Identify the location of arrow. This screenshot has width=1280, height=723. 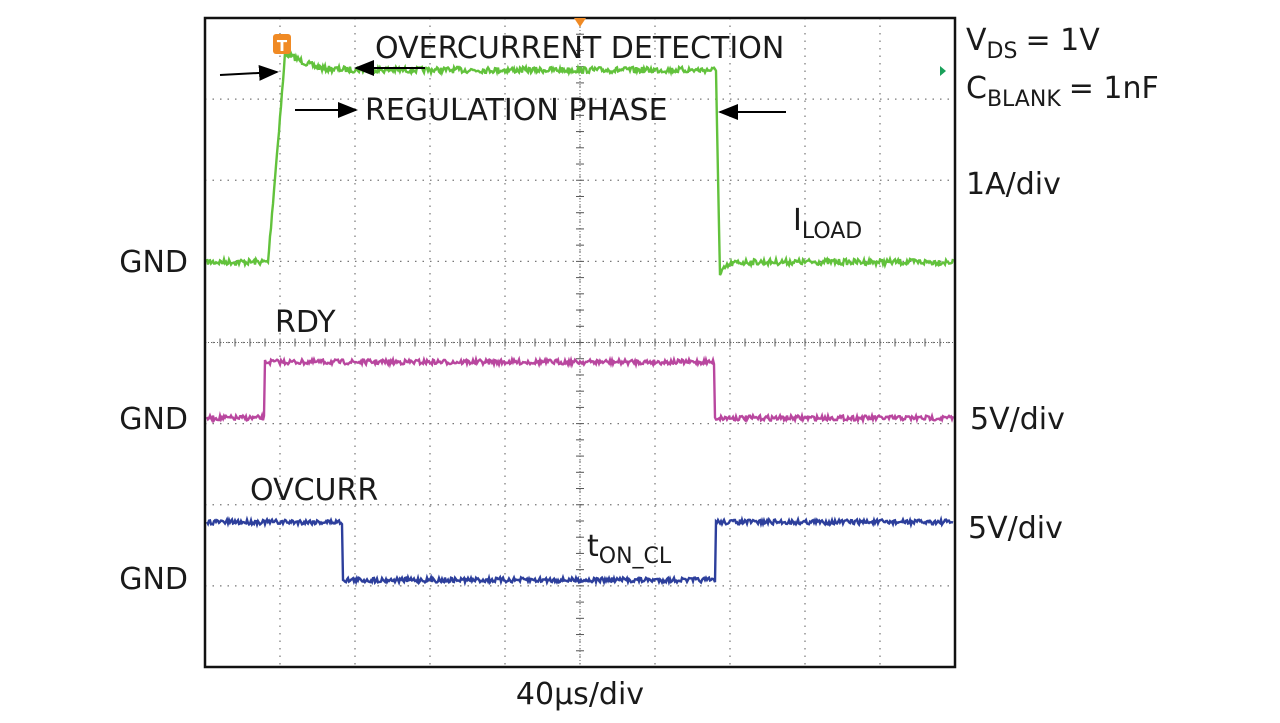
(249, 72).